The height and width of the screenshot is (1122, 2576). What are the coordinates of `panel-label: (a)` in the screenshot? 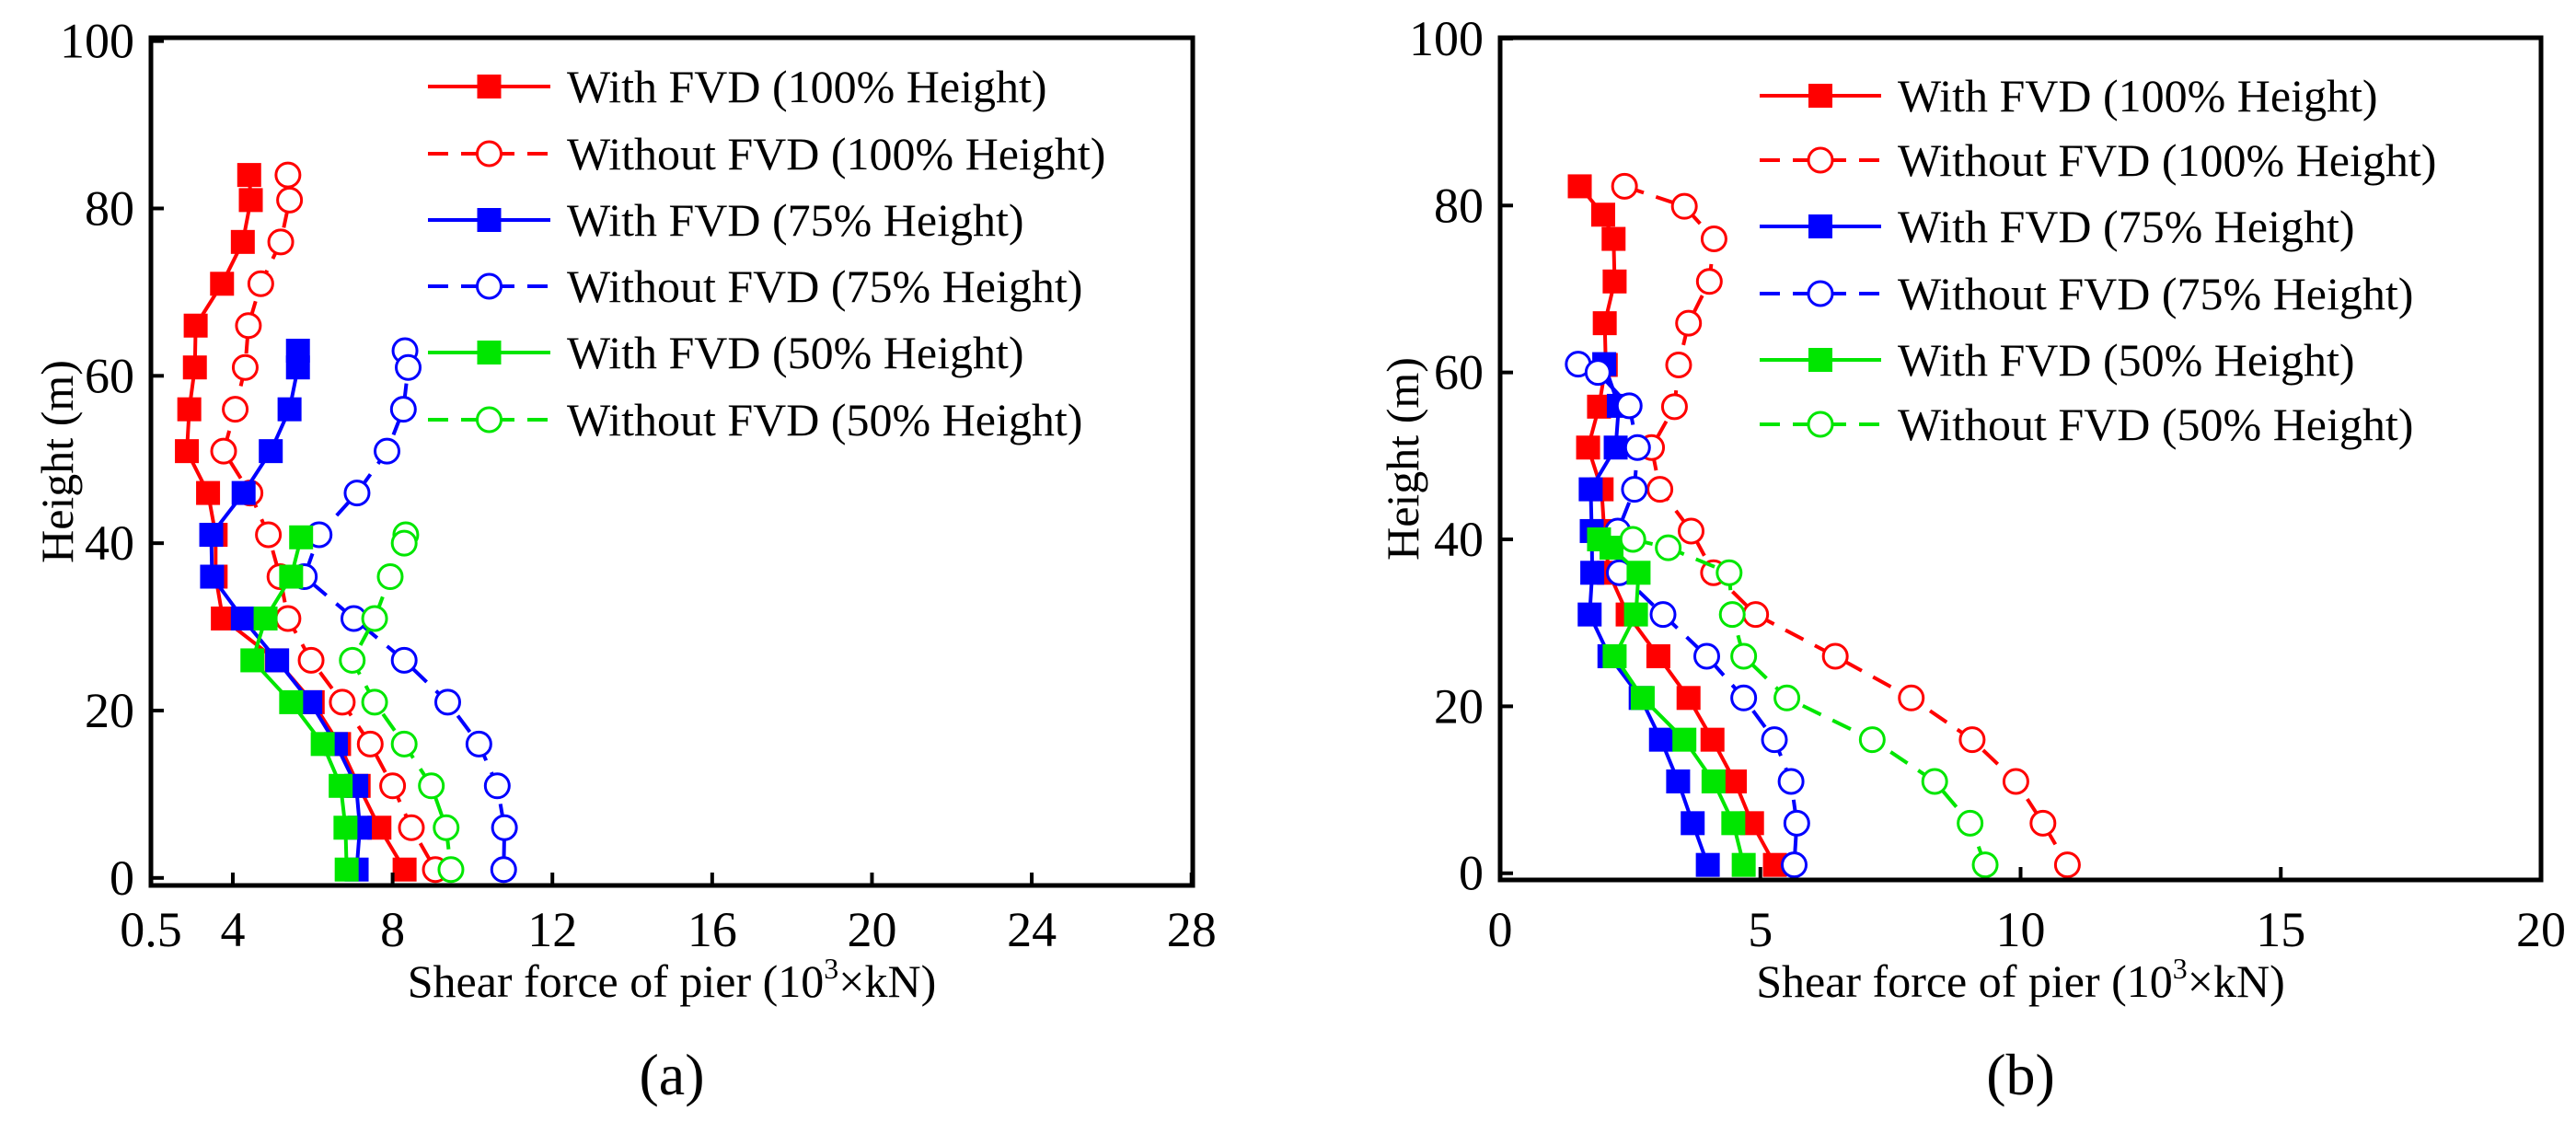 It's located at (671, 1074).